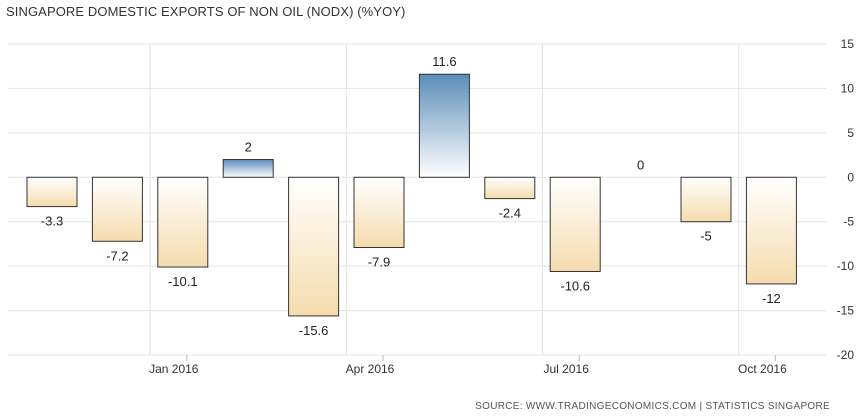  Describe the element at coordinates (850, 133) in the screenshot. I see `y-tick-label: 5` at that location.